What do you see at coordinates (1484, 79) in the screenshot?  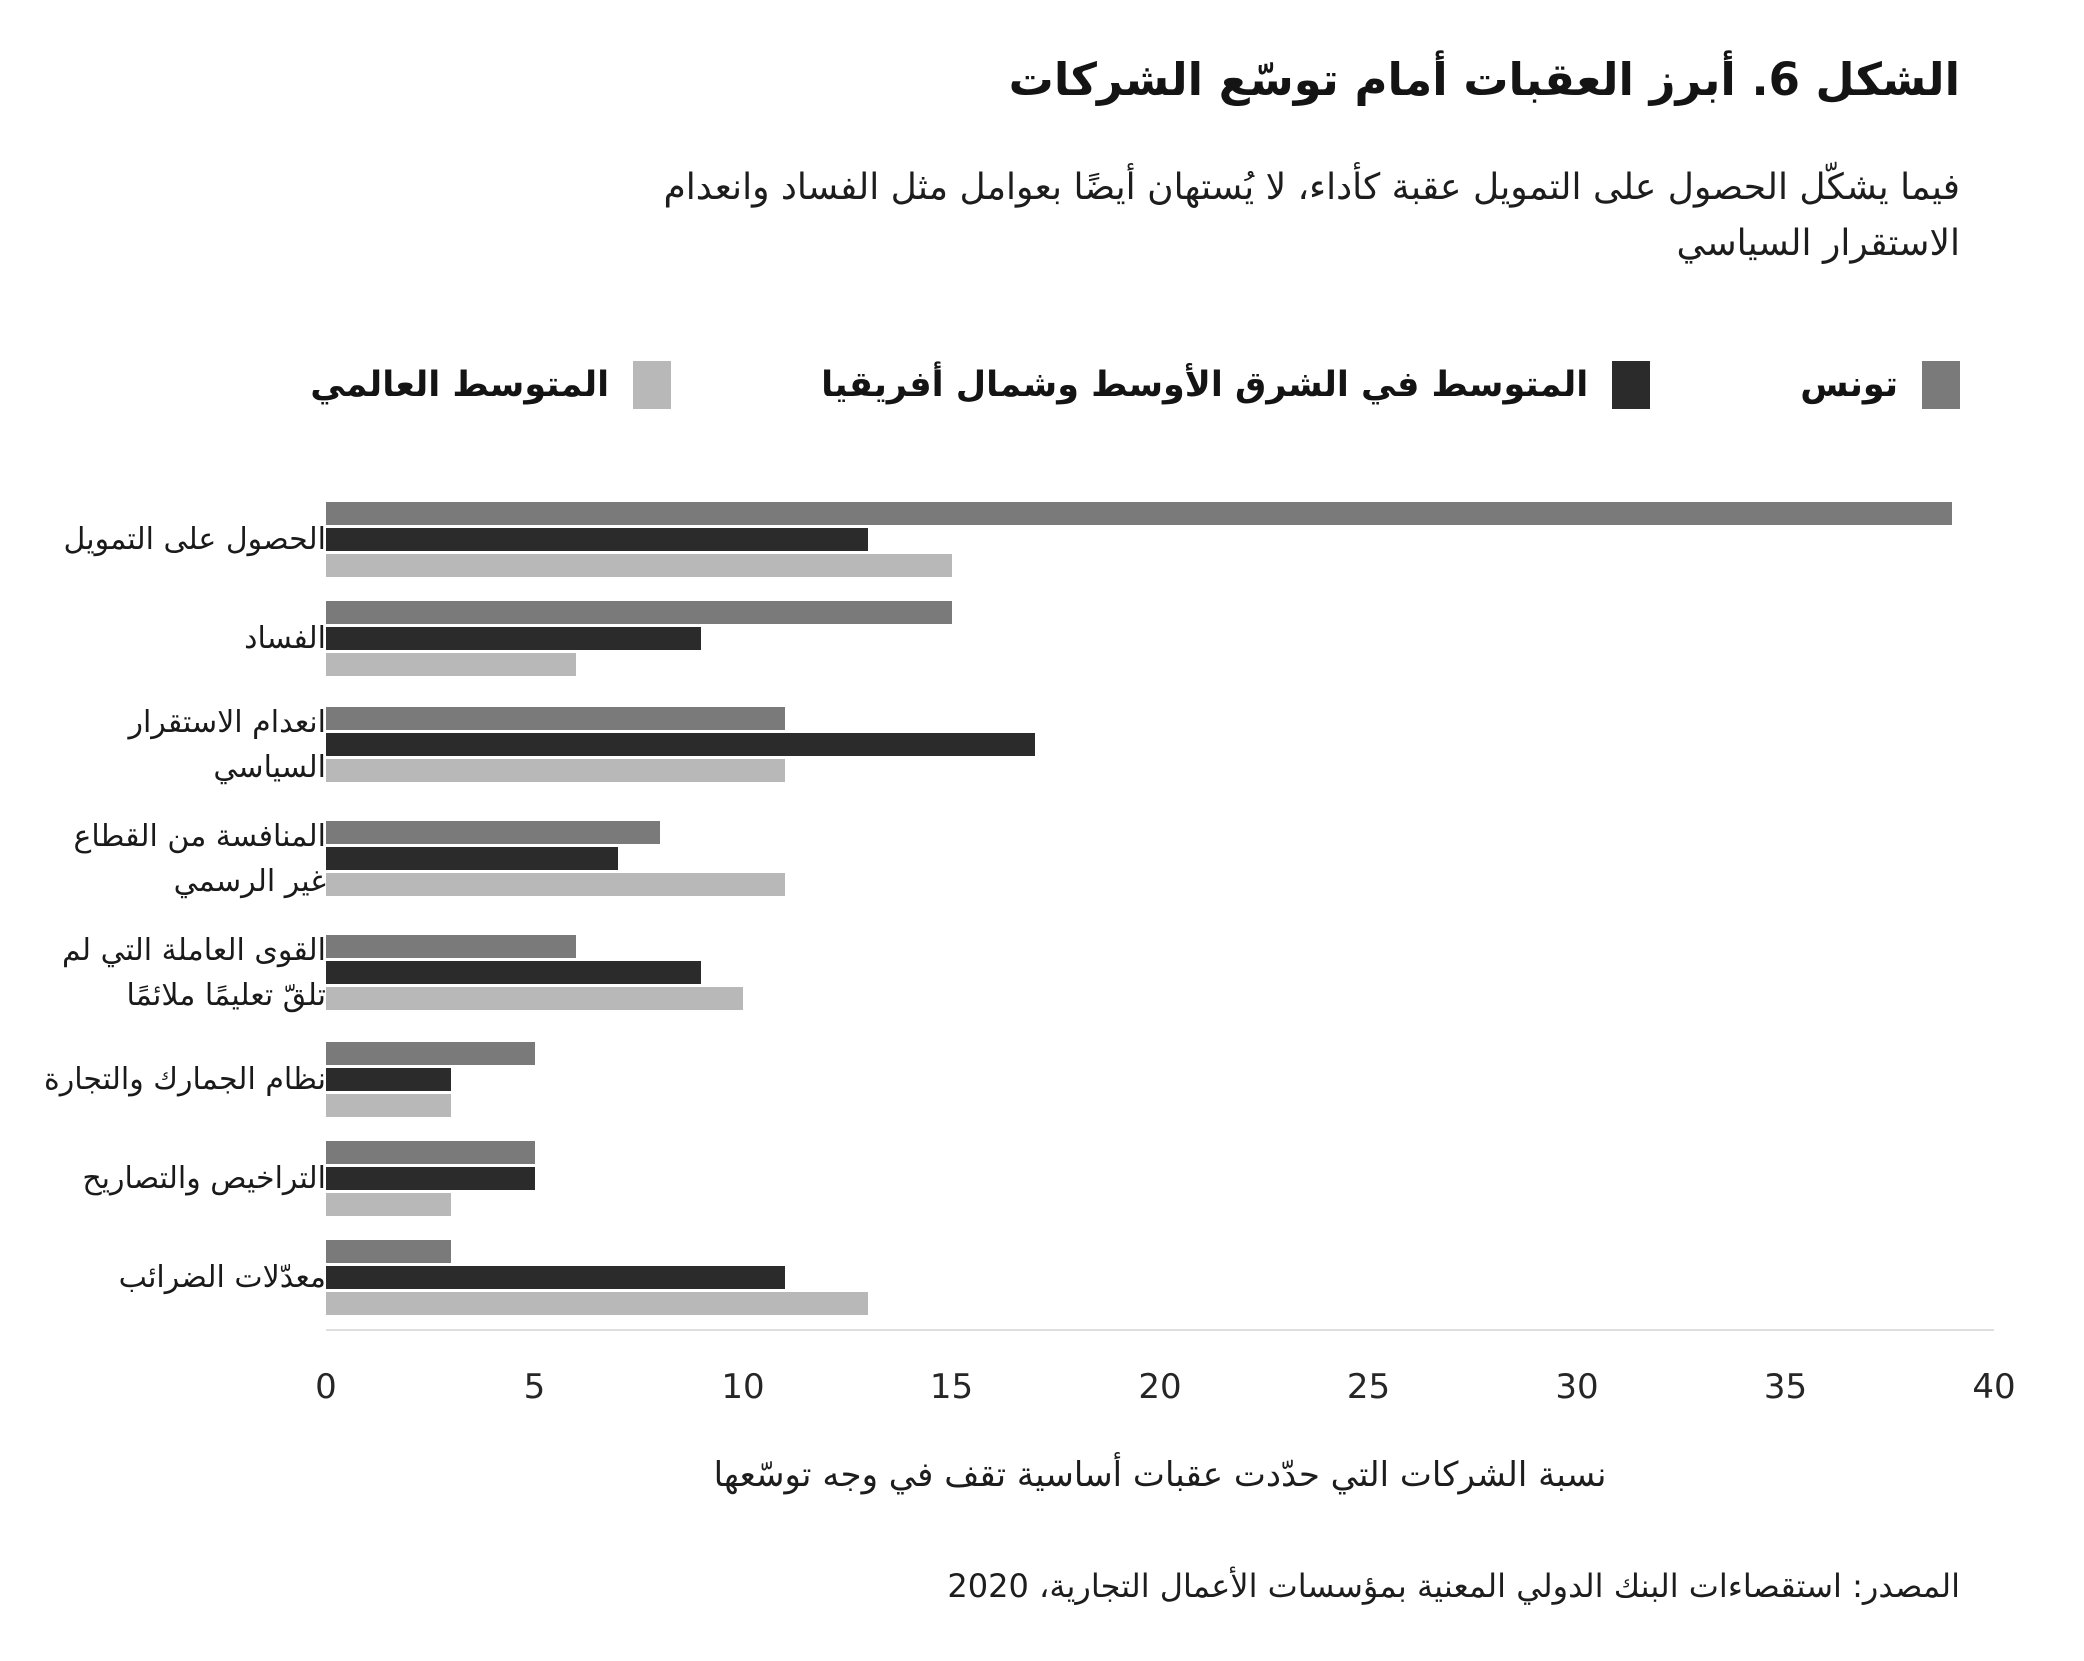 I see `figure-title: الشكل 6. أبرز العقبات أمام توسّع الشركات` at bounding box center [1484, 79].